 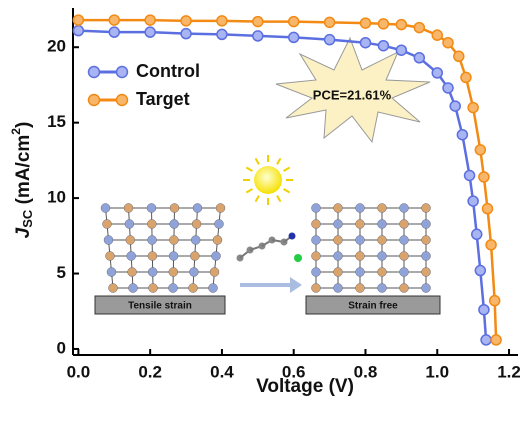 I want to click on x-tick-label: 0.2, so click(x=150, y=371).